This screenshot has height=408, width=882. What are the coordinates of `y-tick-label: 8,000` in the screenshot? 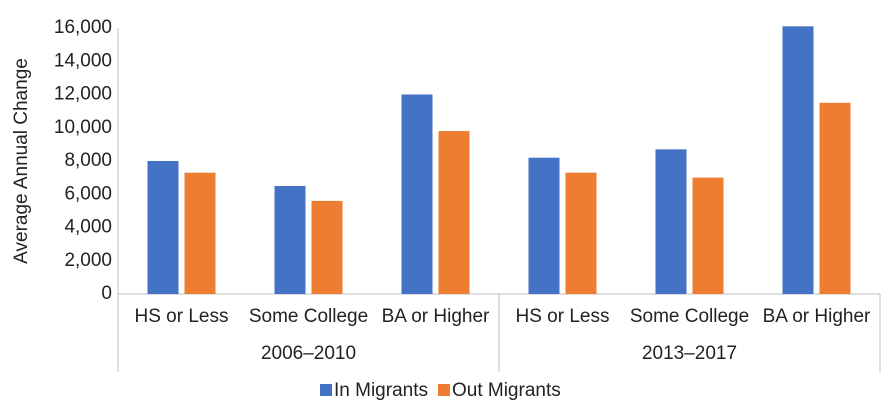 It's located at (88, 160).